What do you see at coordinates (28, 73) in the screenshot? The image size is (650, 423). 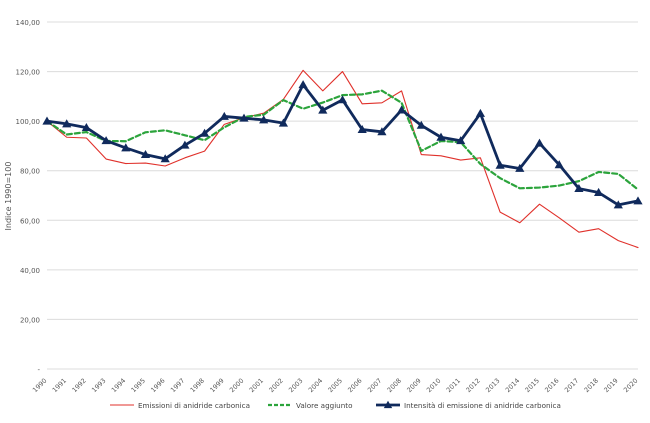 I see `y-tick-label: 120,00` at bounding box center [28, 73].